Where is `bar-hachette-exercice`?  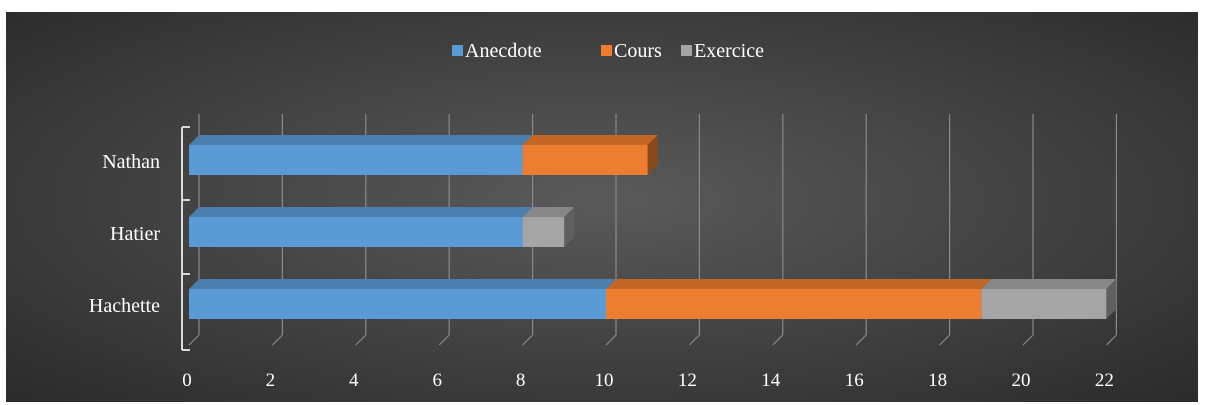 bar-hachette-exercice is located at coordinates (1049, 299).